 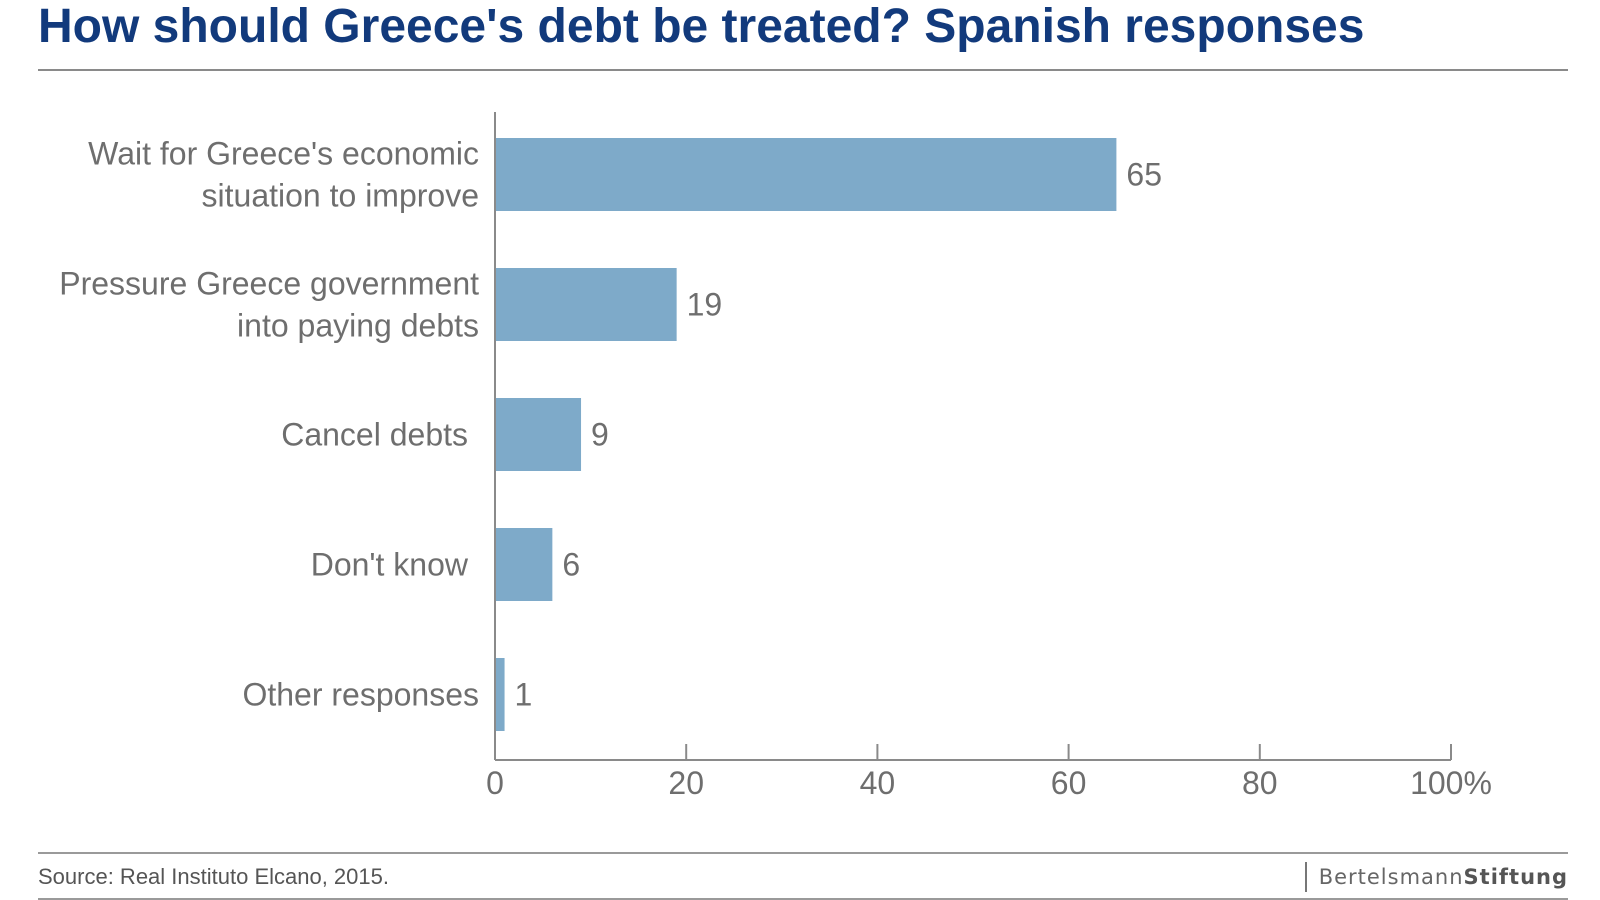 I want to click on x-tick-label-0: 0, so click(x=495, y=783).